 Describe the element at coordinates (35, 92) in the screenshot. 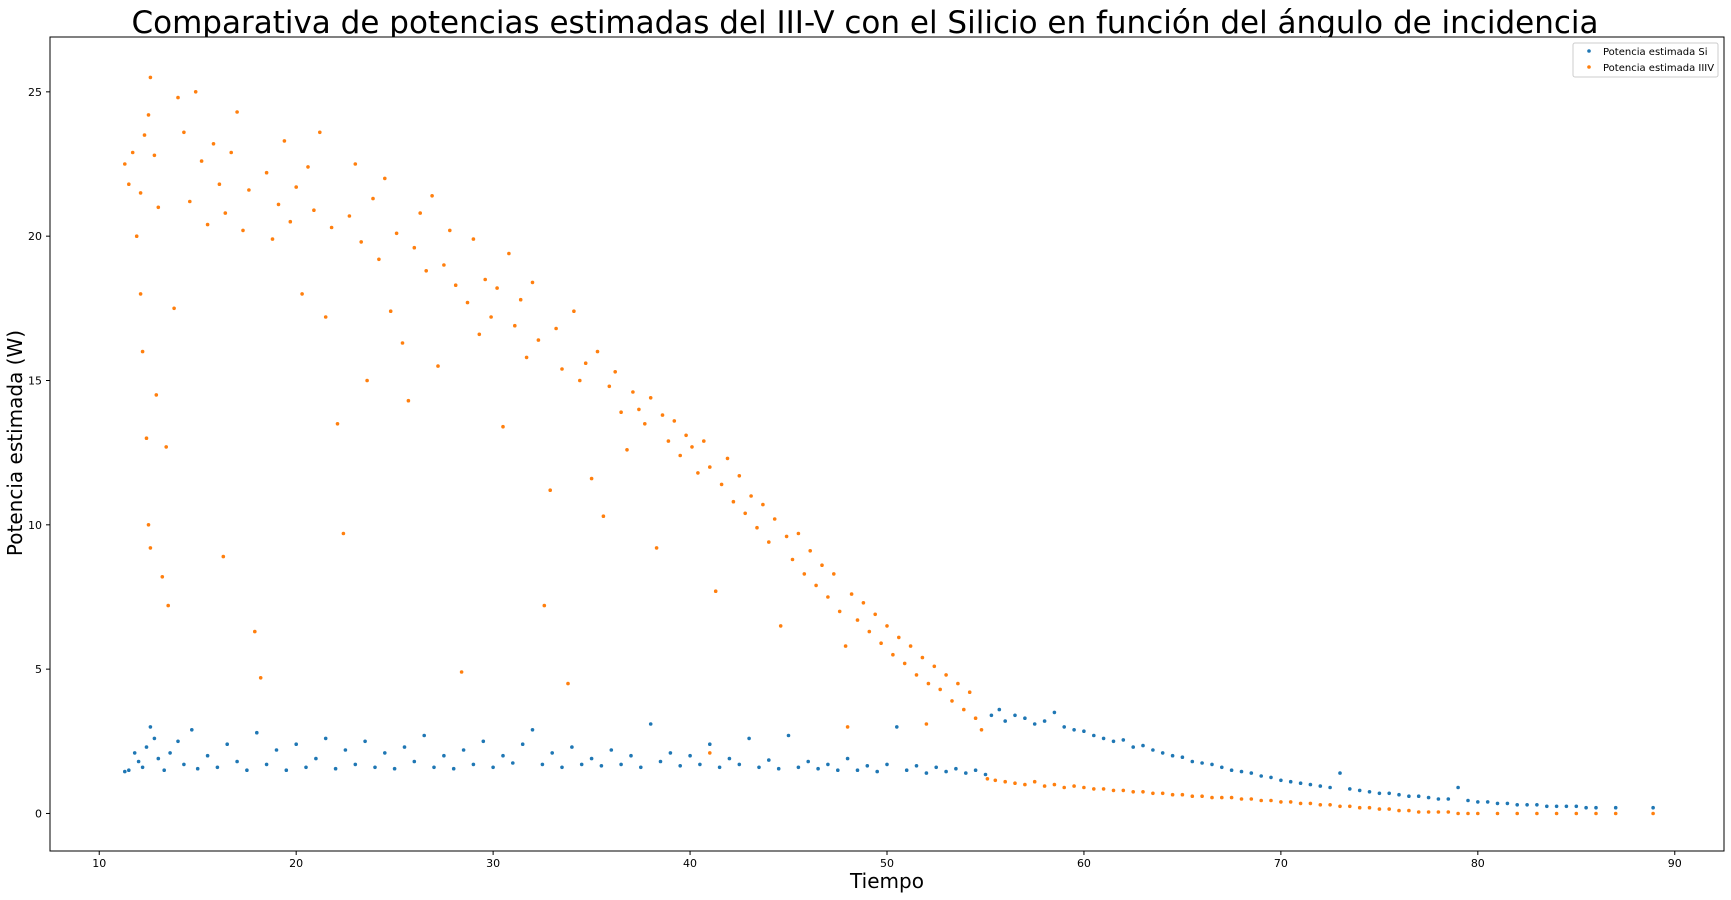

I see `y-tick-label: 25` at that location.